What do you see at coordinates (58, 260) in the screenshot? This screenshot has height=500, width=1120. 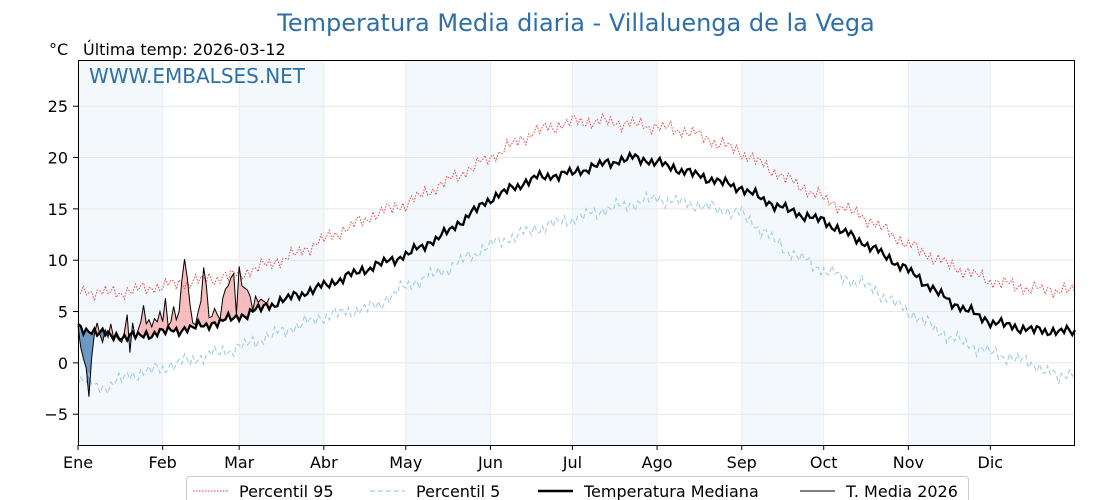 I see `y-tick-label: 10` at bounding box center [58, 260].